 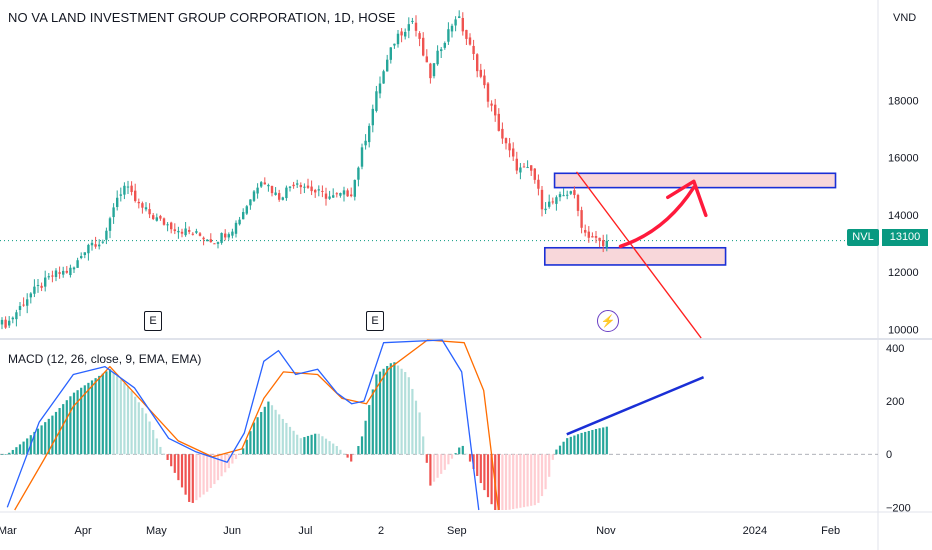 I want to click on macd-indicator-title: MACD (12, 26, close, 9, EMA, EMA), so click(x=105, y=359).